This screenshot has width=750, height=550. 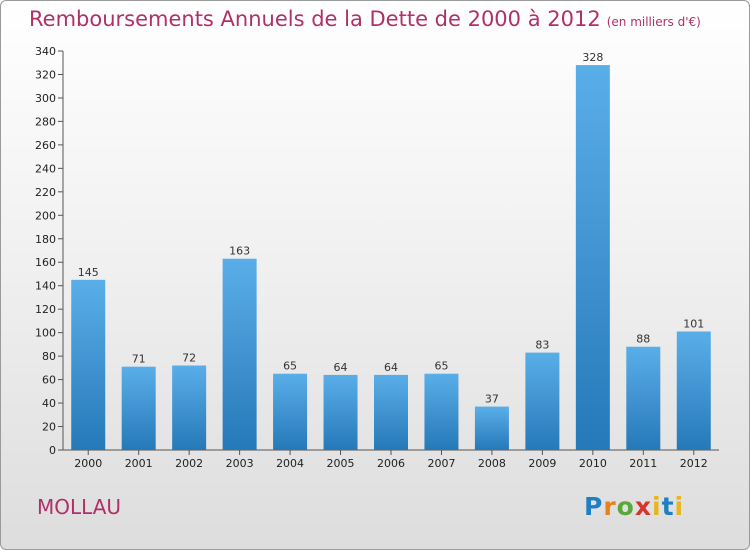 I want to click on bar-2002, so click(x=189, y=407).